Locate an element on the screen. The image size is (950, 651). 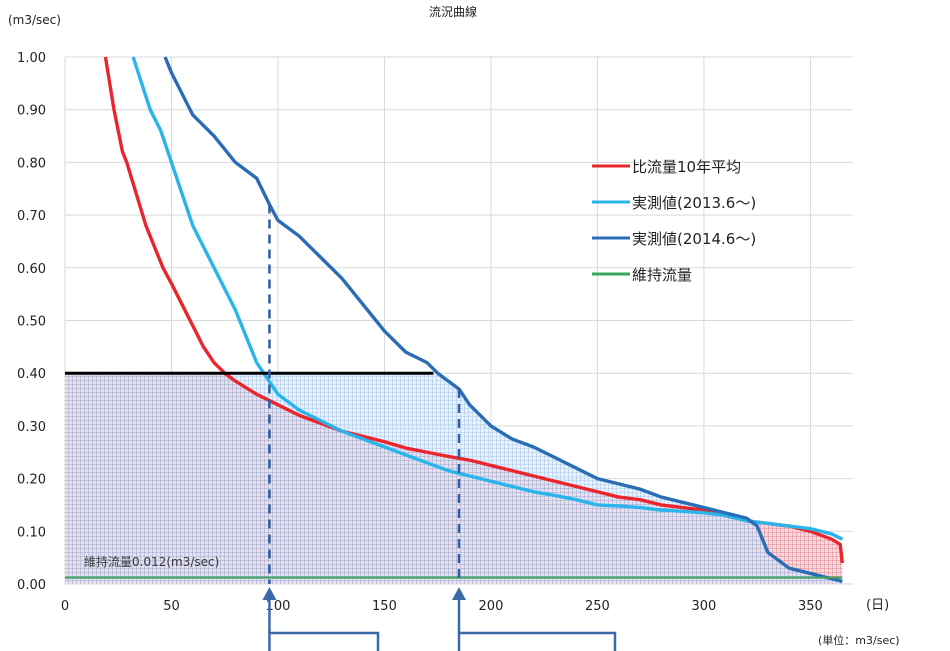
x-tick-label: 100 is located at coordinates (278, 606).